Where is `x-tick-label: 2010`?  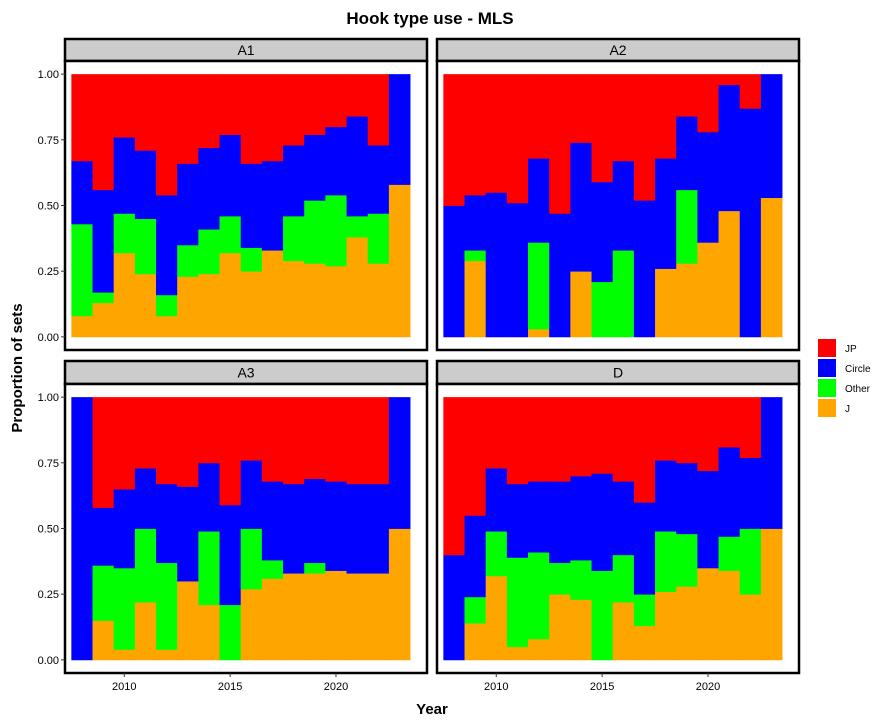
x-tick-label: 2010 is located at coordinates (496, 687).